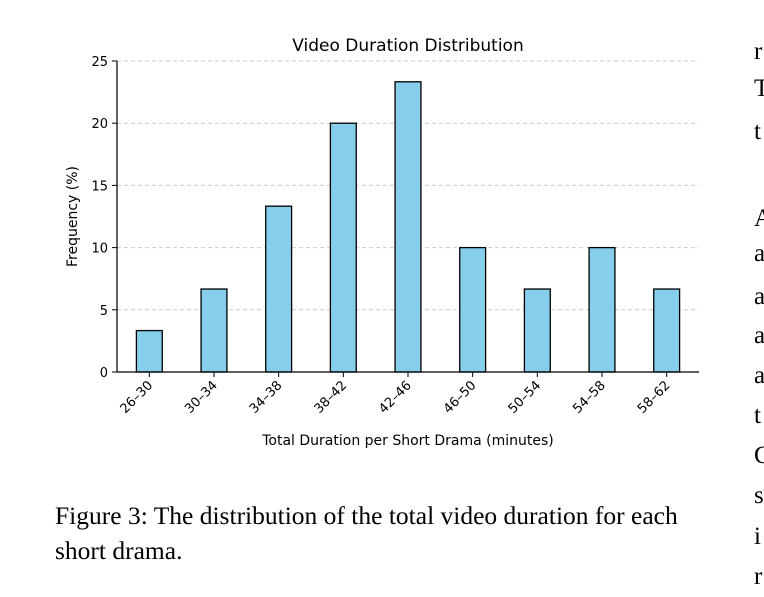 This screenshot has height=597, width=764. I want to click on x-tick-label: 34–38, so click(266, 397).